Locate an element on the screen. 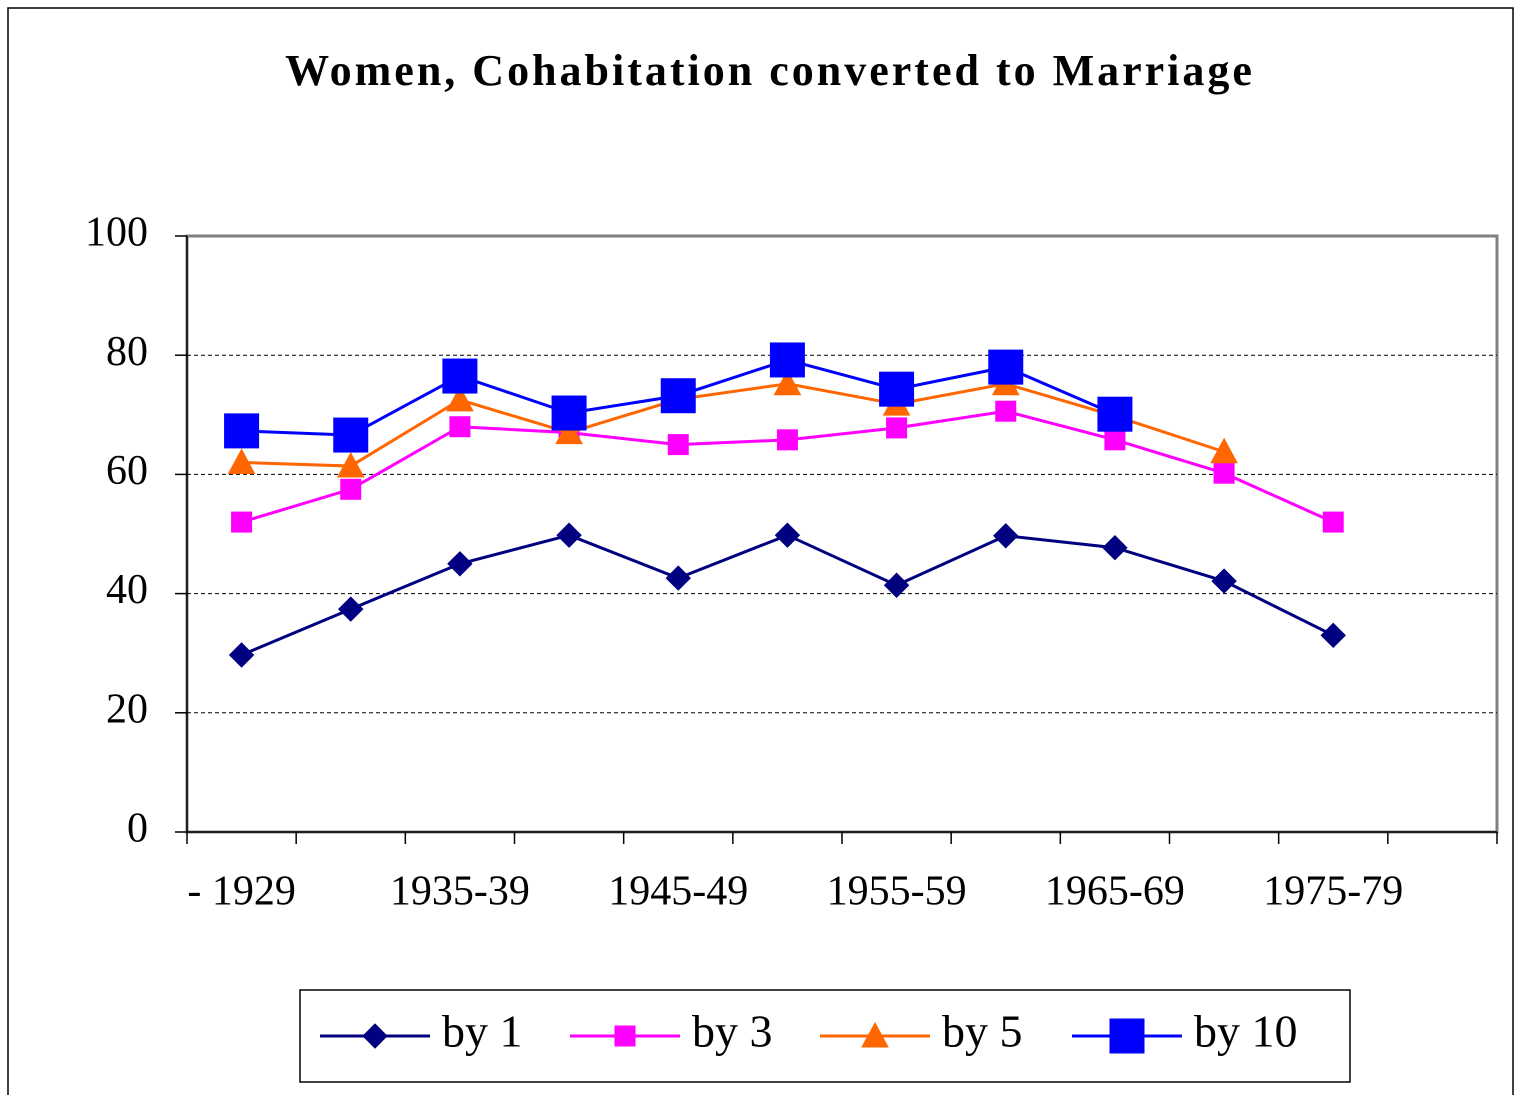  x-tick-label: 1975-79 is located at coordinates (1333, 892).